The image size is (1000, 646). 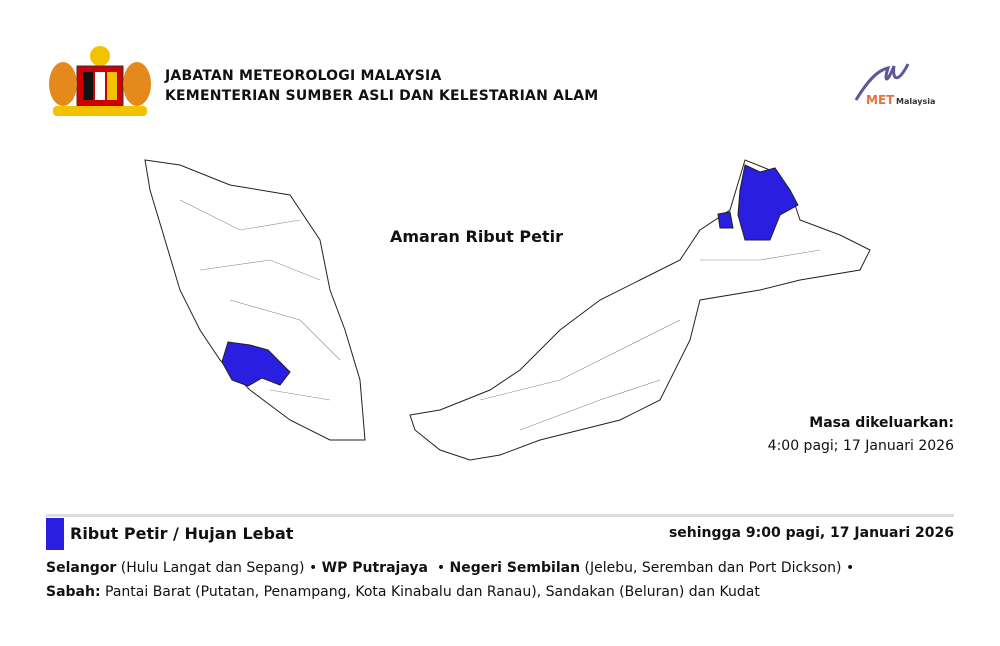 I want to click on area-state: Negeri Sembilan, so click(x=515, y=568).